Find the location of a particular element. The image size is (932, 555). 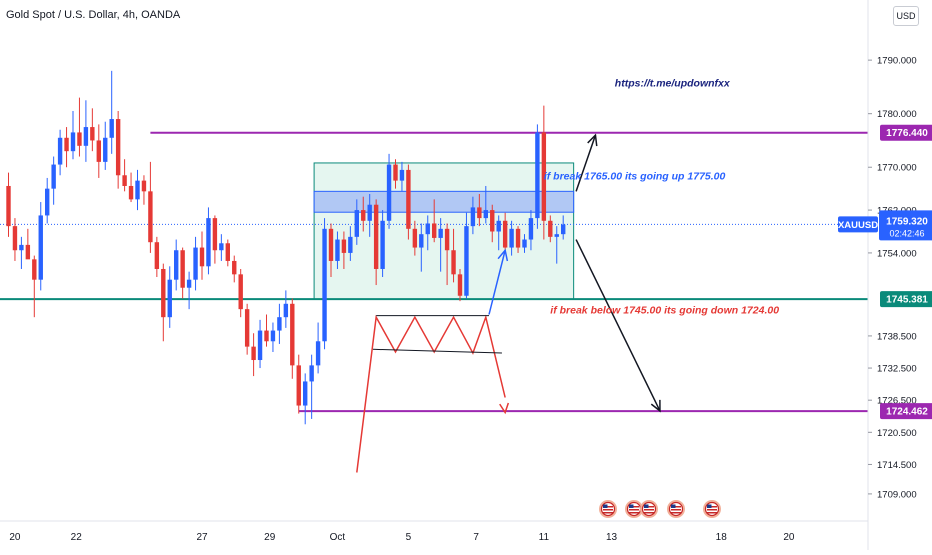

x-tick-label: 20 is located at coordinates (789, 537).